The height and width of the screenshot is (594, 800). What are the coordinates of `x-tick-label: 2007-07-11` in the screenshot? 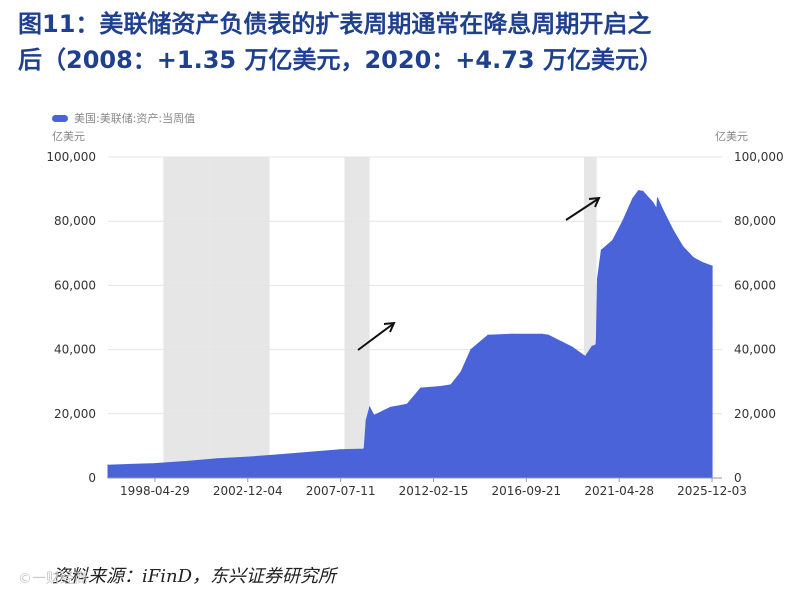 It's located at (341, 491).